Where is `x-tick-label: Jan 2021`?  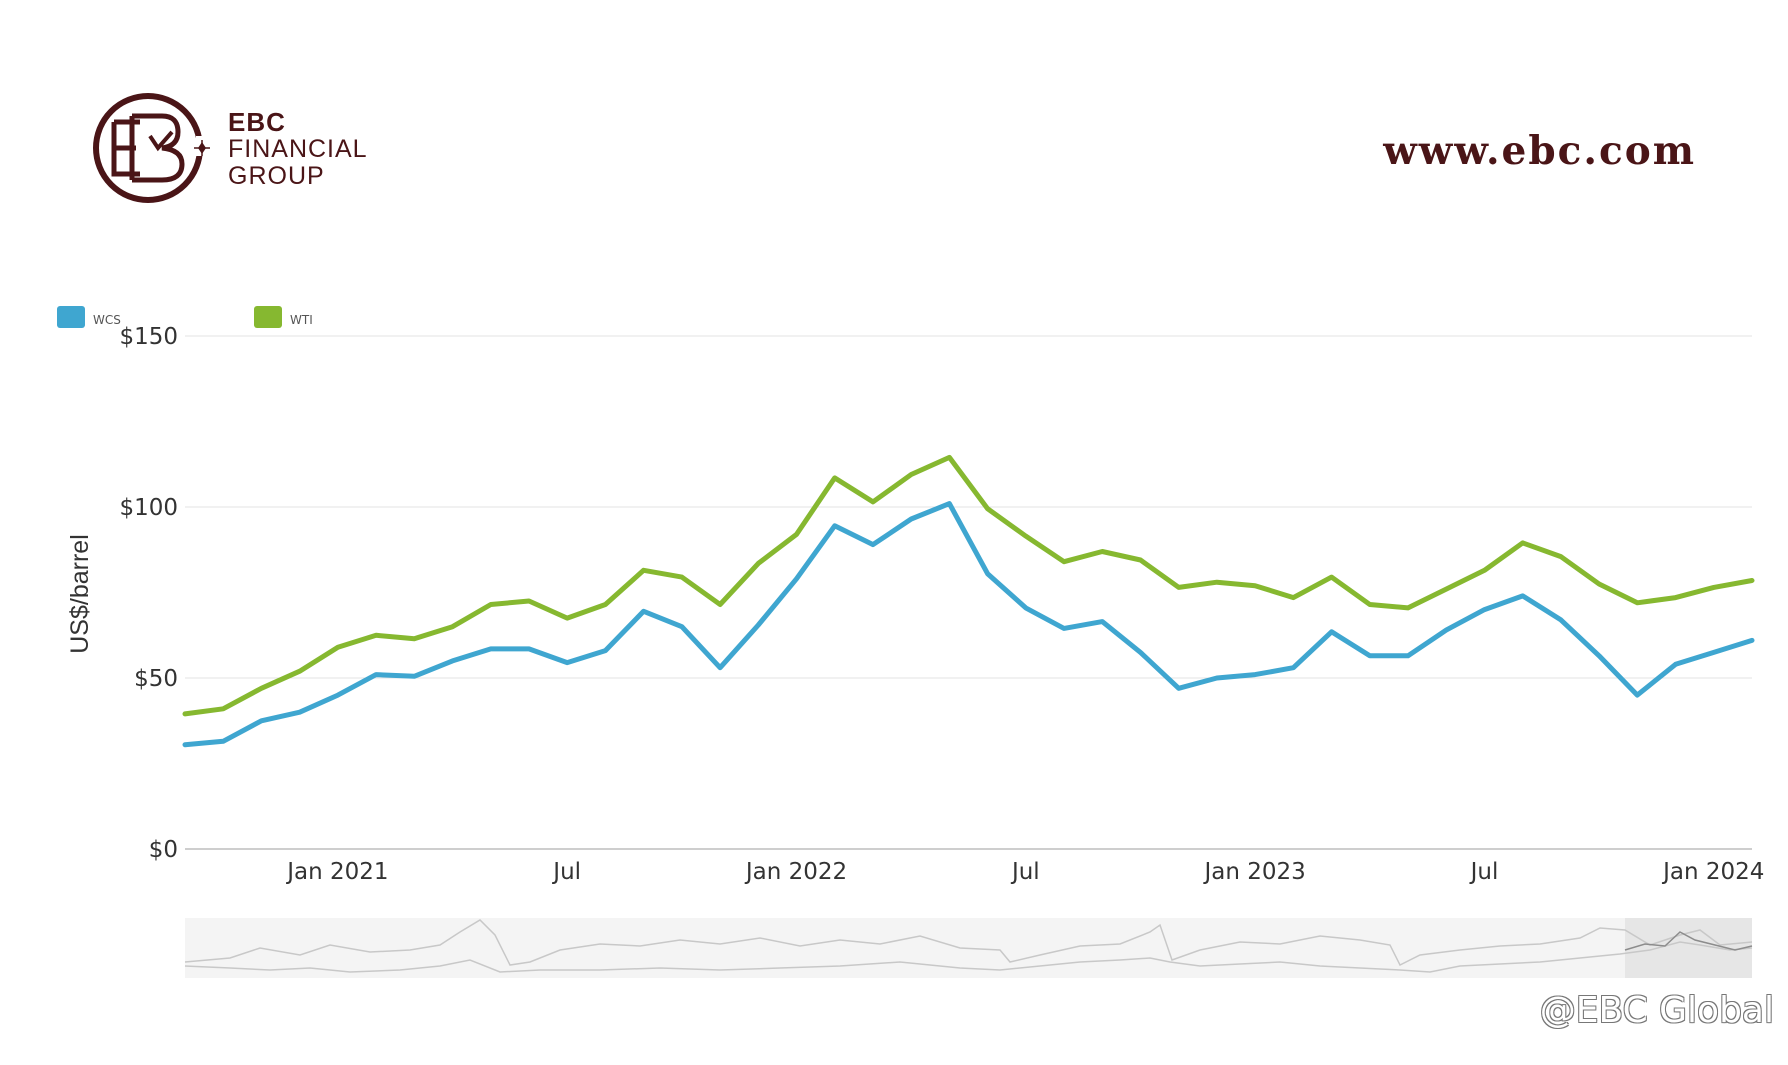 x-tick-label: Jan 2021 is located at coordinates (336, 872).